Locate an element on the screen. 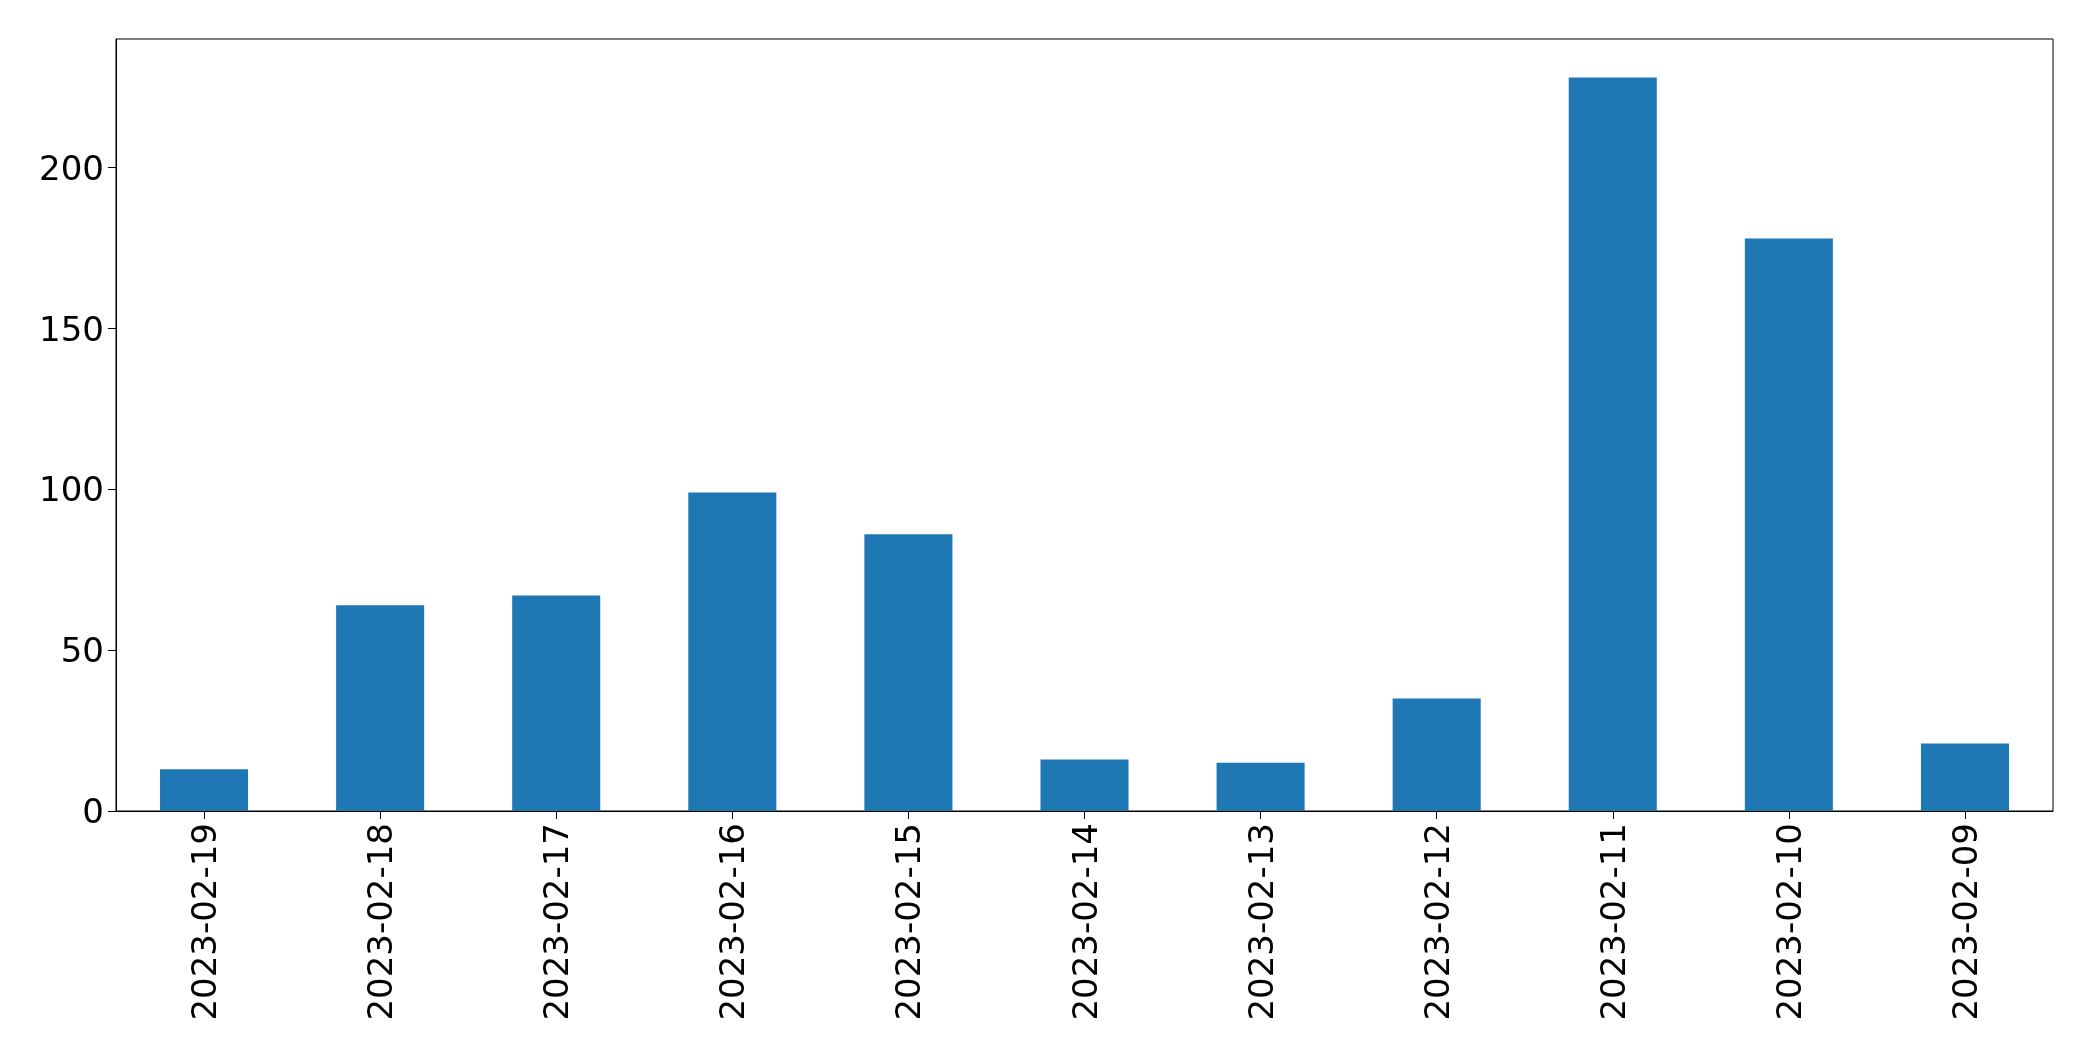 Image resolution: width=2093 pixels, height=1061 pixels. x-tick-label: 2023-02-17 is located at coordinates (556, 922).